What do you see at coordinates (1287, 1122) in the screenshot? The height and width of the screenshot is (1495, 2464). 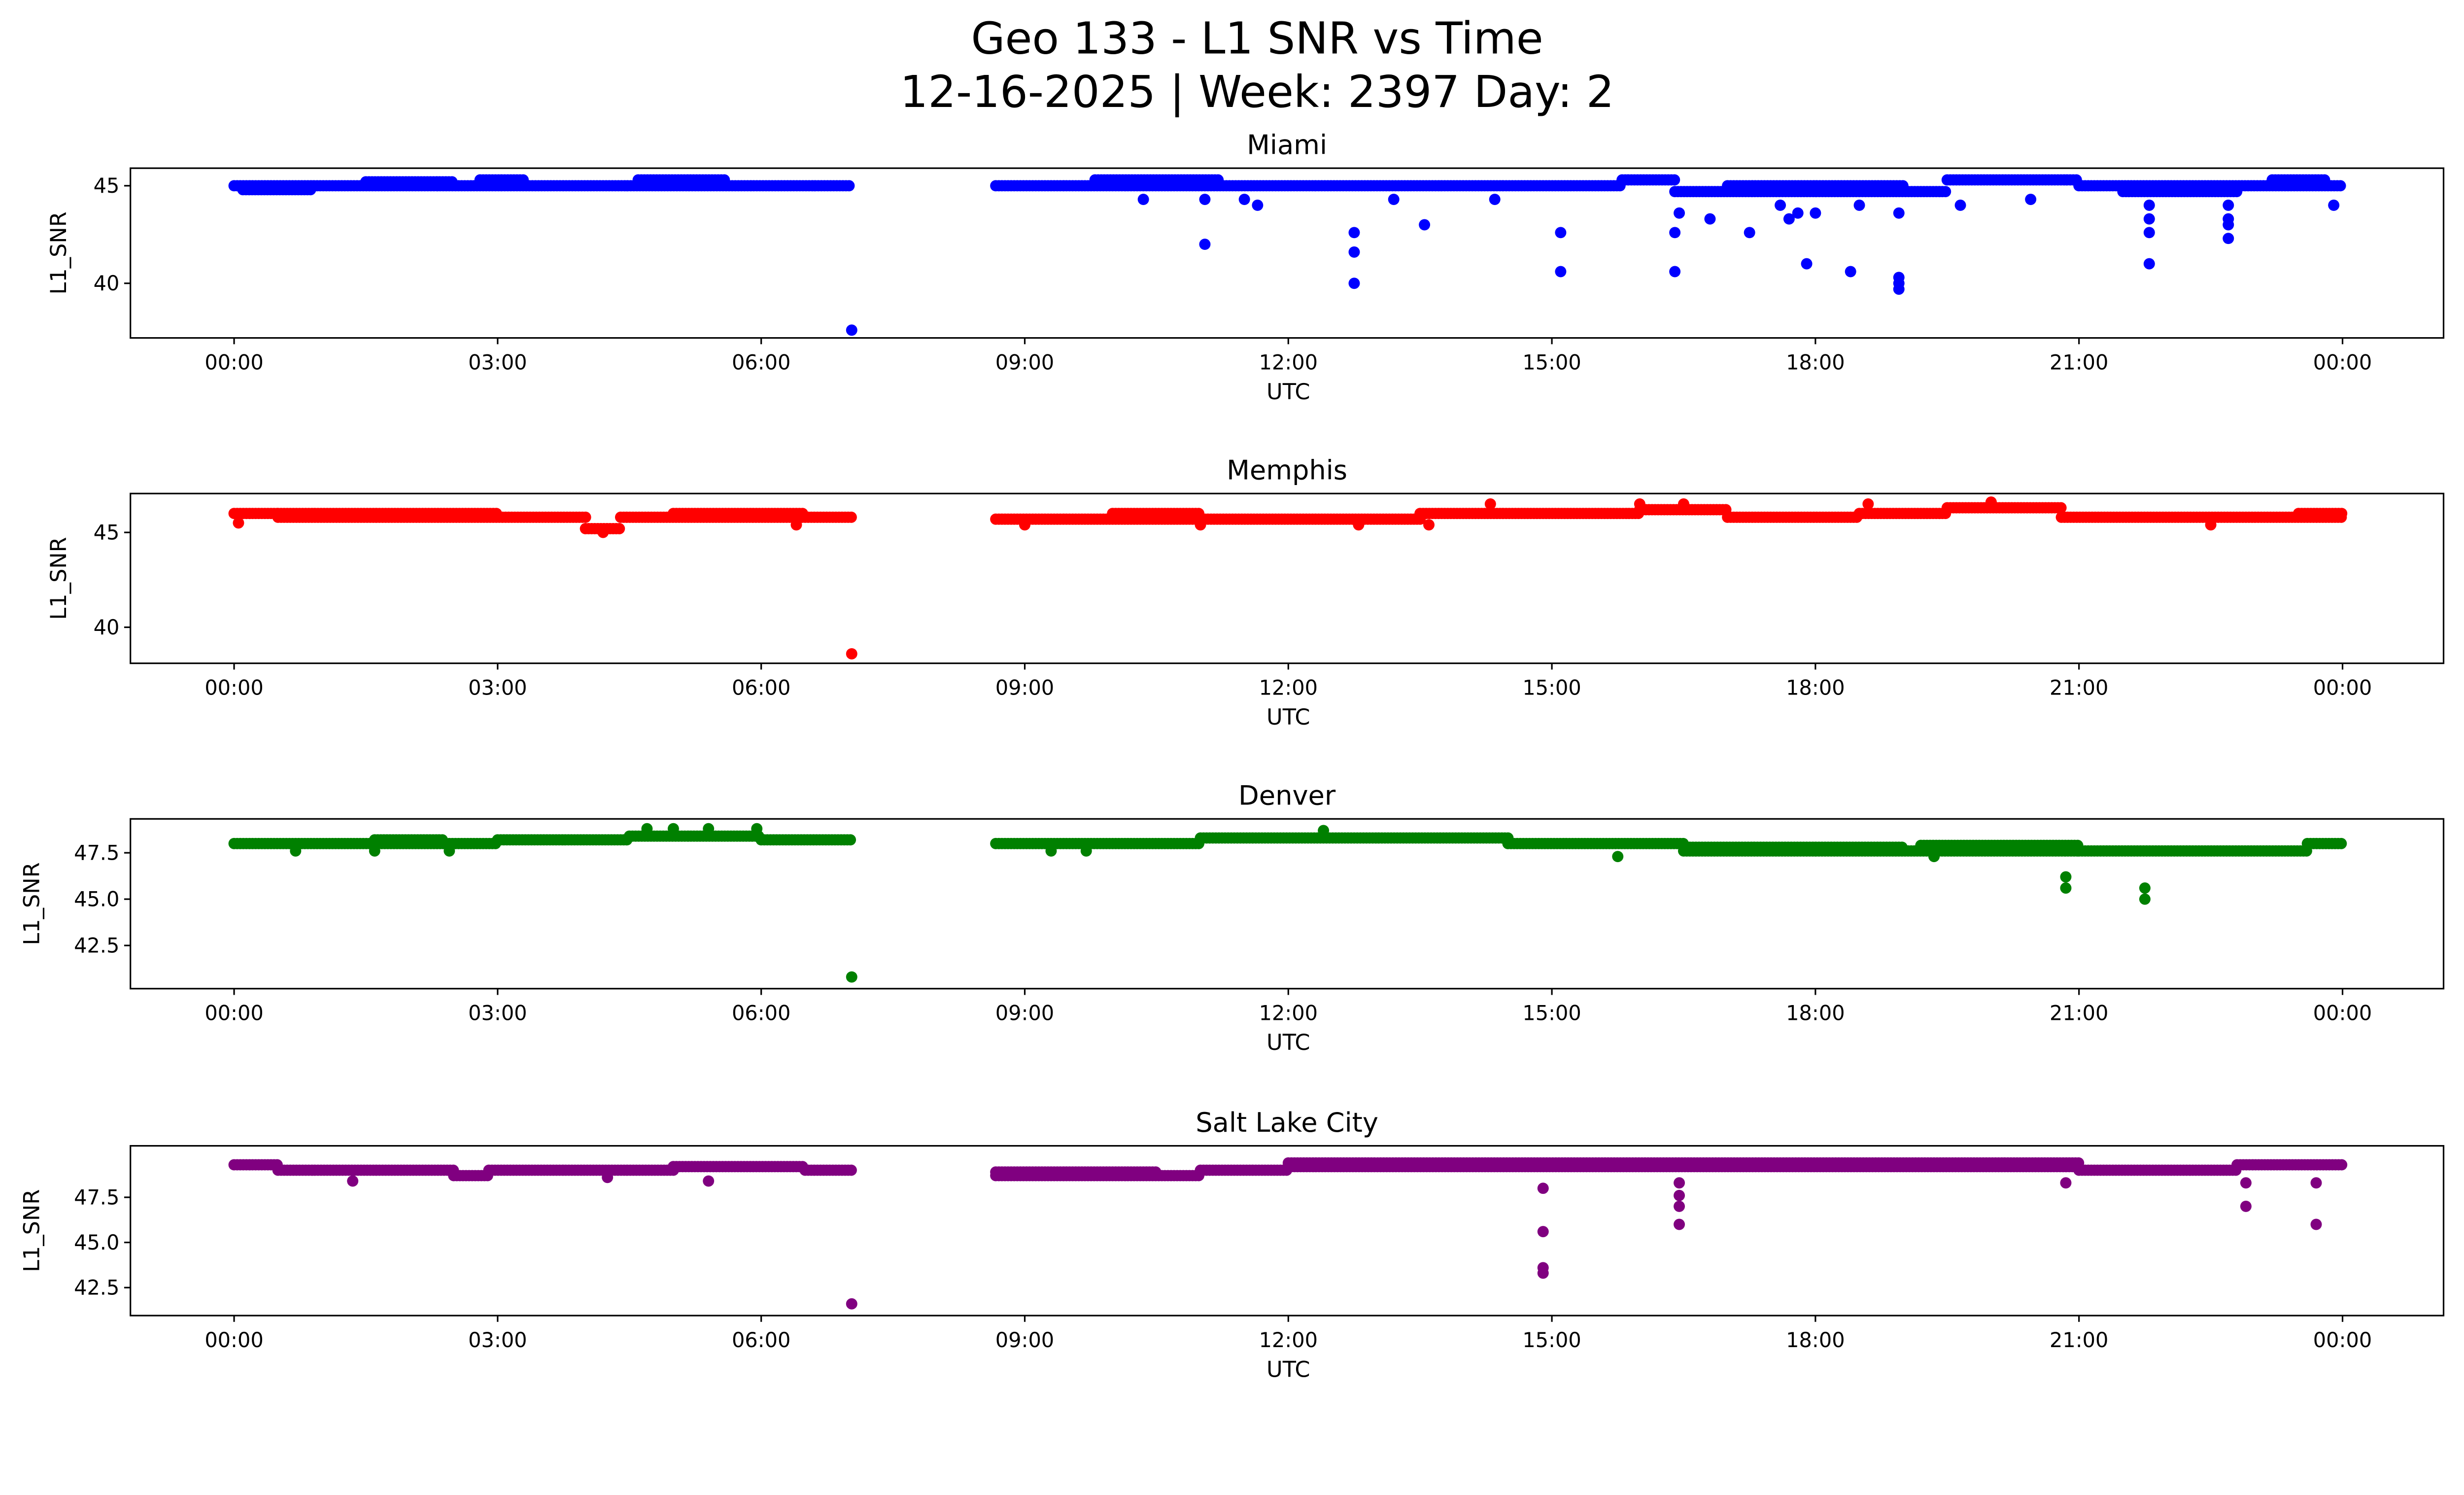 I see `panel-title: Salt Lake City` at bounding box center [1287, 1122].